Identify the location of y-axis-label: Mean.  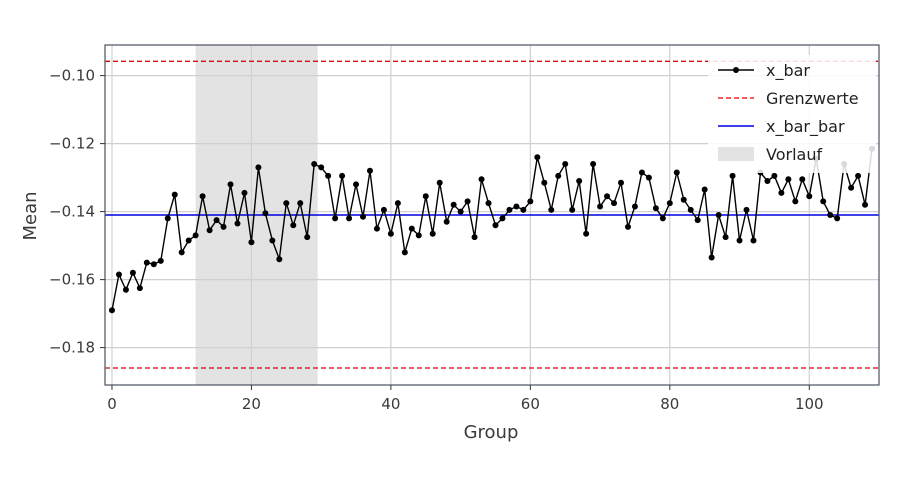
(30, 215).